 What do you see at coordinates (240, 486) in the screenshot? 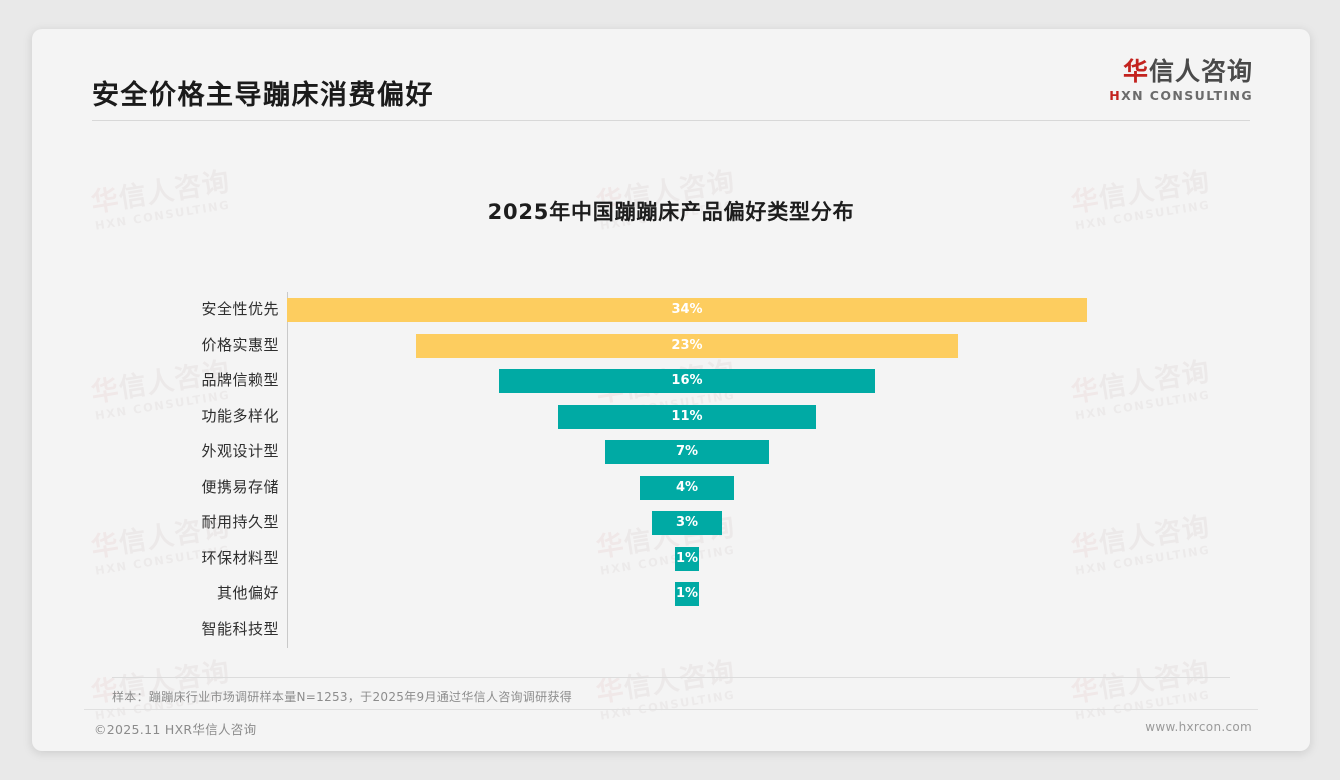
I see `category-label-6: 便携易存储` at bounding box center [240, 486].